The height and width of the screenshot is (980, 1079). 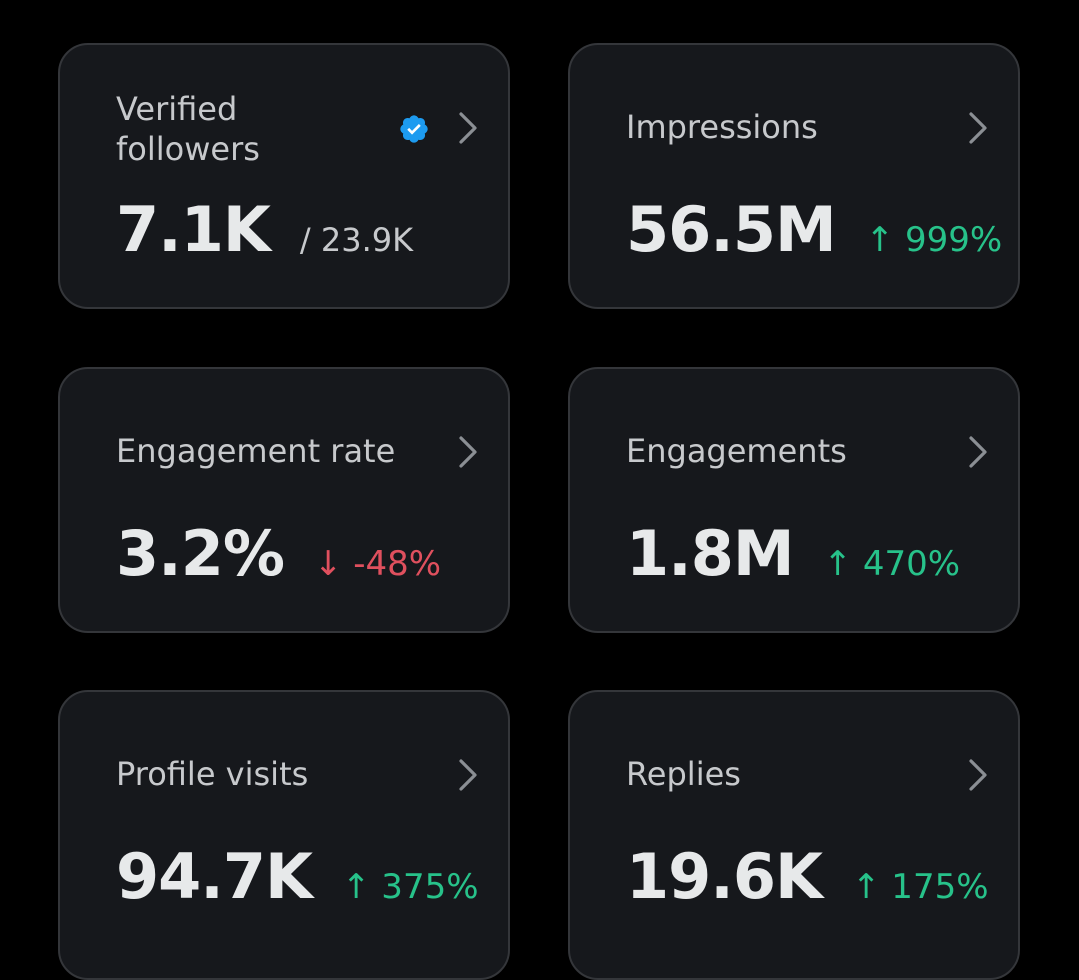 I want to click on card-engagement-rate: Engagement rate 3.2% ↓ -48%, so click(x=284, y=500).